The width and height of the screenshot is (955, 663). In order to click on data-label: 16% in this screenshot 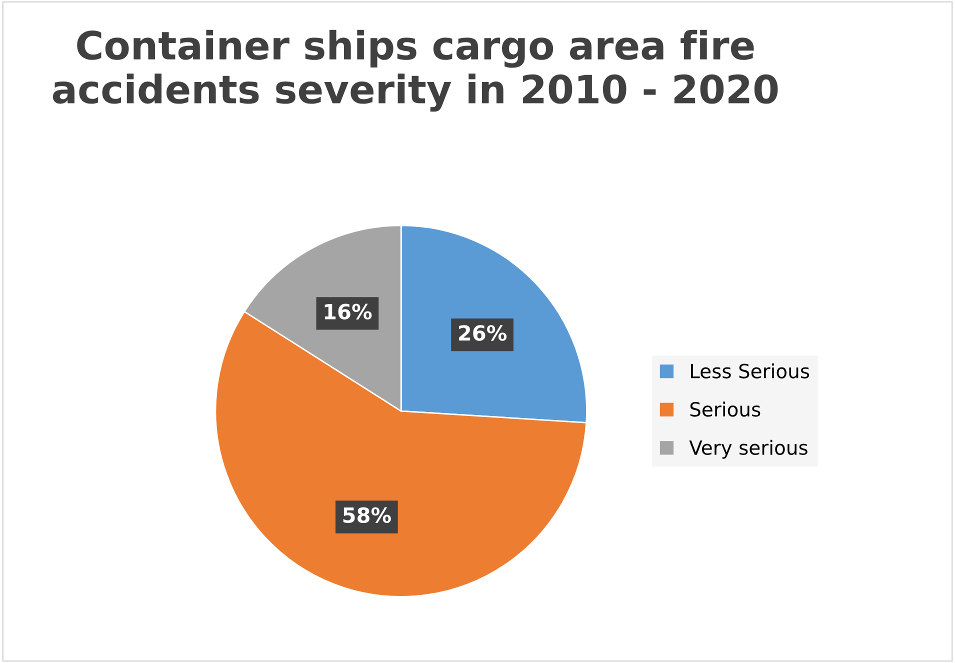, I will do `click(348, 312)`.